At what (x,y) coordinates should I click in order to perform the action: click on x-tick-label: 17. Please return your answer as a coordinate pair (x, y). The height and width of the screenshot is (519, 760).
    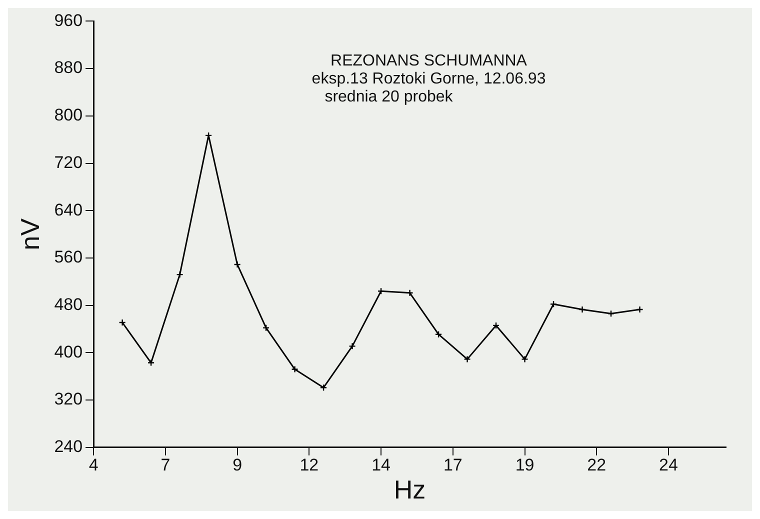
    Looking at the image, I should click on (452, 464).